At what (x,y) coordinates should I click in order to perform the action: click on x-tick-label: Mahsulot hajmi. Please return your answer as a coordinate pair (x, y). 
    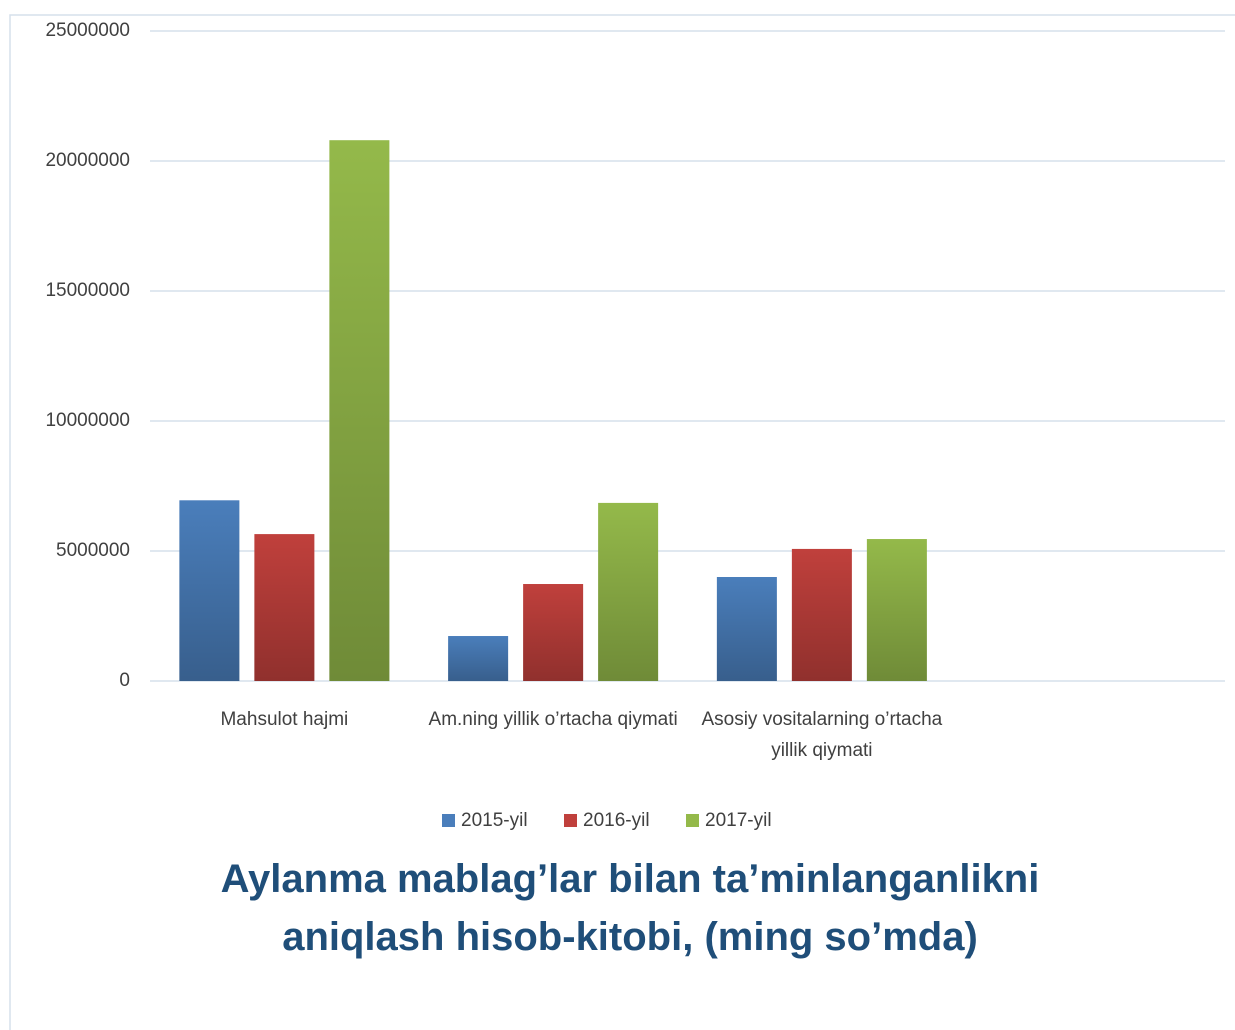
    Looking at the image, I should click on (284, 719).